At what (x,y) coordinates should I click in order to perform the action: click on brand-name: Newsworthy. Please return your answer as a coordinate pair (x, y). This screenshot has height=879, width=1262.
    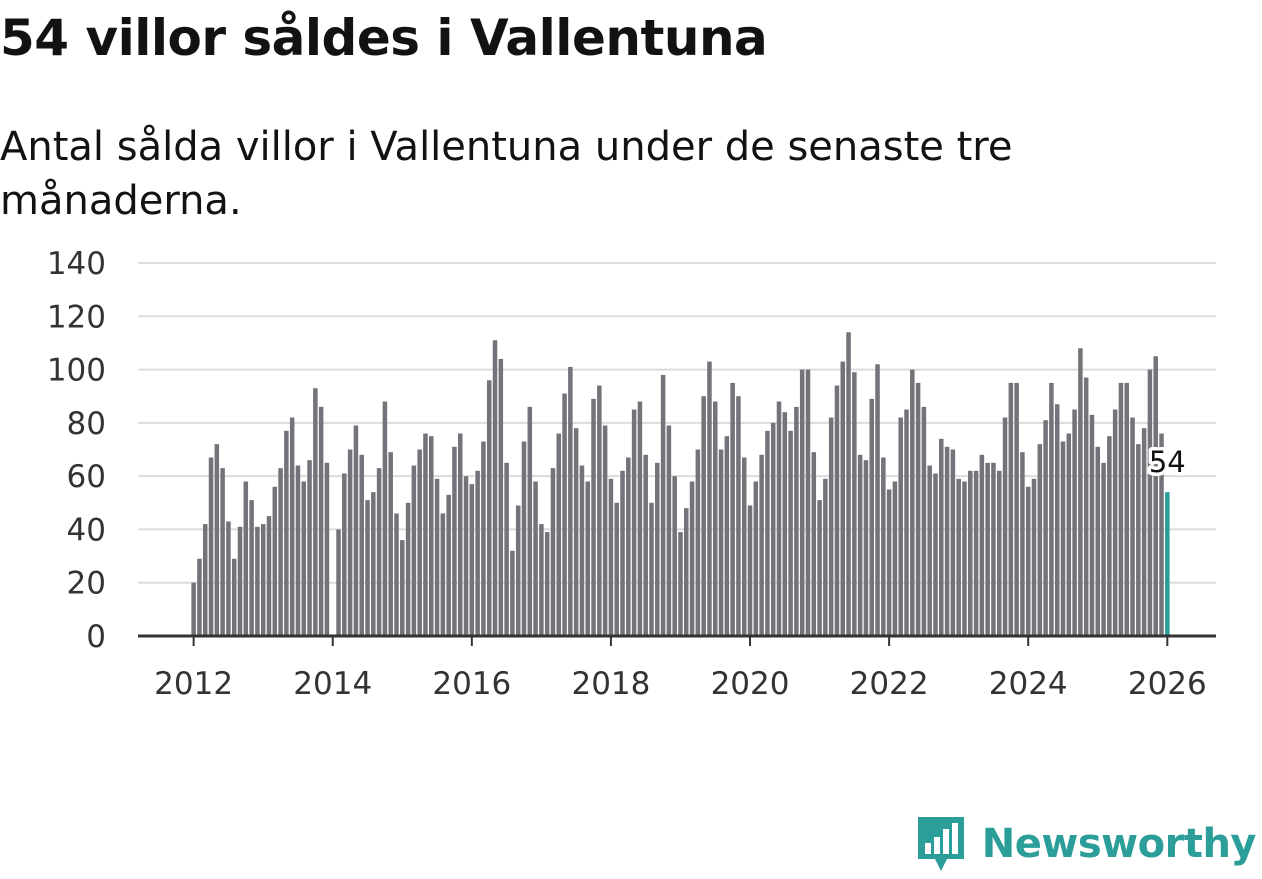
    Looking at the image, I should click on (1119, 844).